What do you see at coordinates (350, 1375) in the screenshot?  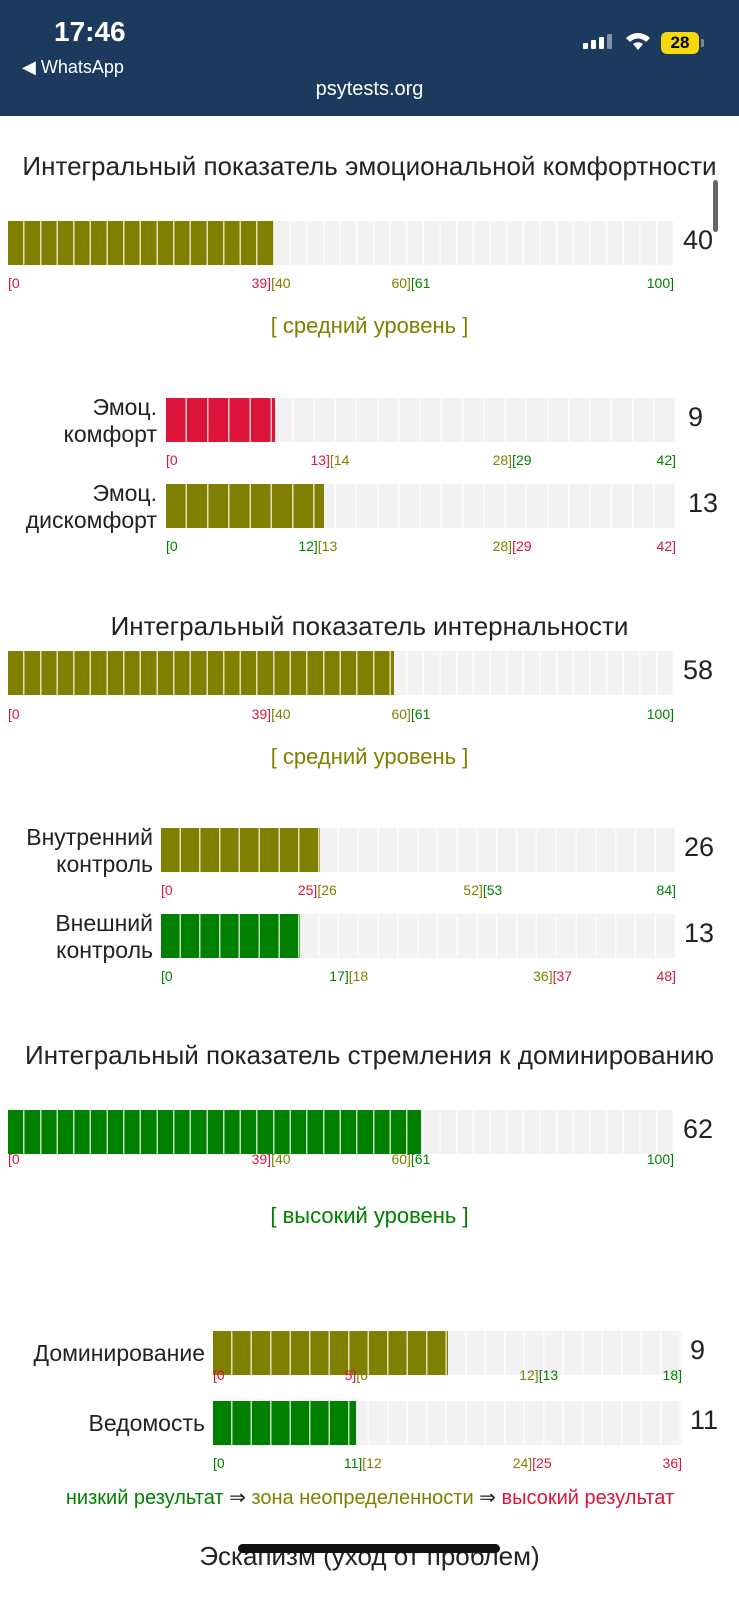 I see `tick-part: 5]` at bounding box center [350, 1375].